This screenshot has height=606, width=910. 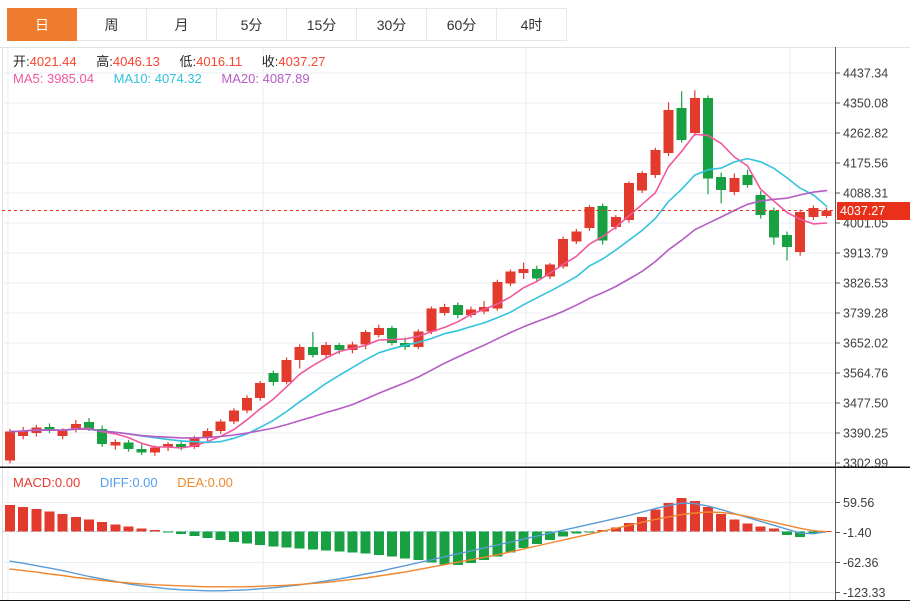 What do you see at coordinates (192, 482) in the screenshot?
I see `dea-label: DEA:` at bounding box center [192, 482].